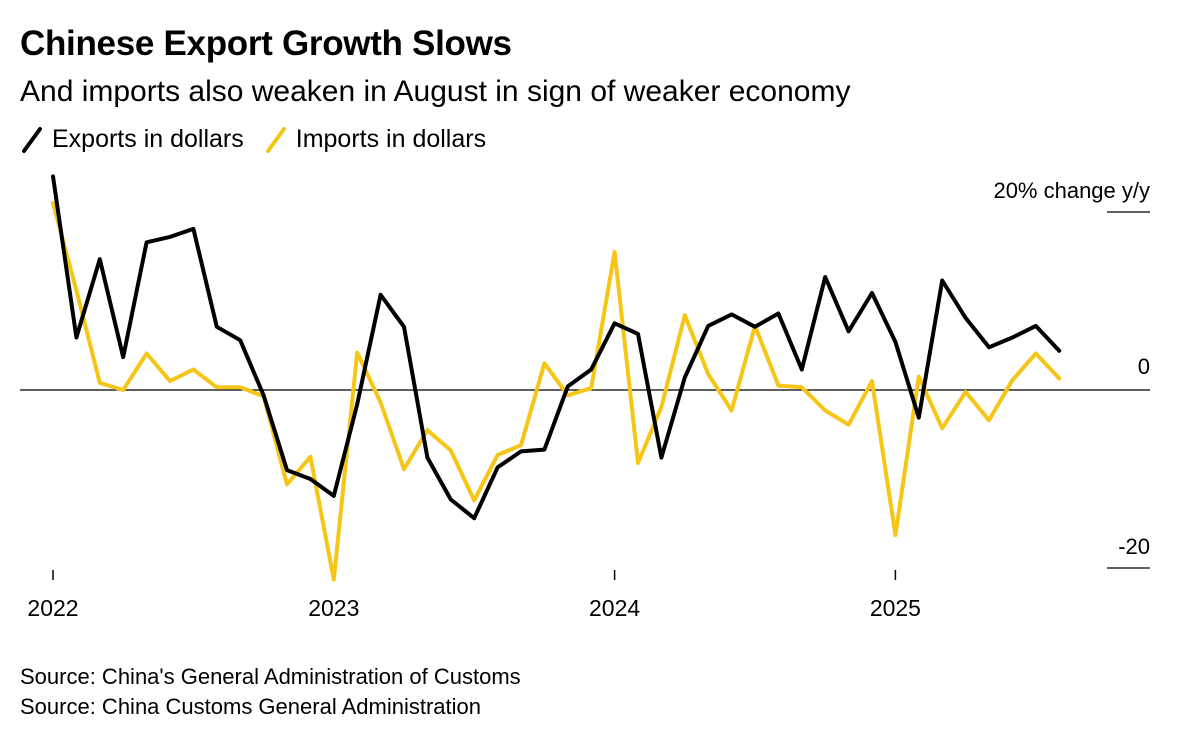 The width and height of the screenshot is (1200, 734). I want to click on x-tick-label-2022: 2022, so click(52, 608).